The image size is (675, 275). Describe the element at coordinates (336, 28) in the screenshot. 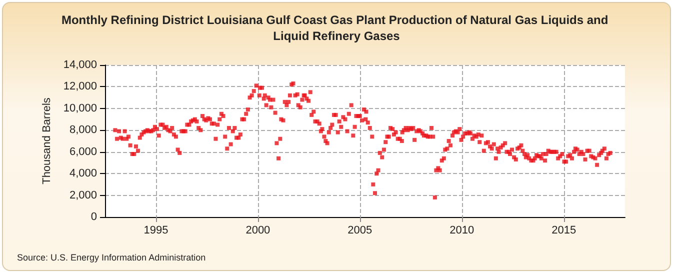

I see `chart-title: Monthly Refining District Louisiana Gulf Coast Gas Plant Production of Natural Gas Liquids and Liquid Refinery Gases` at that location.